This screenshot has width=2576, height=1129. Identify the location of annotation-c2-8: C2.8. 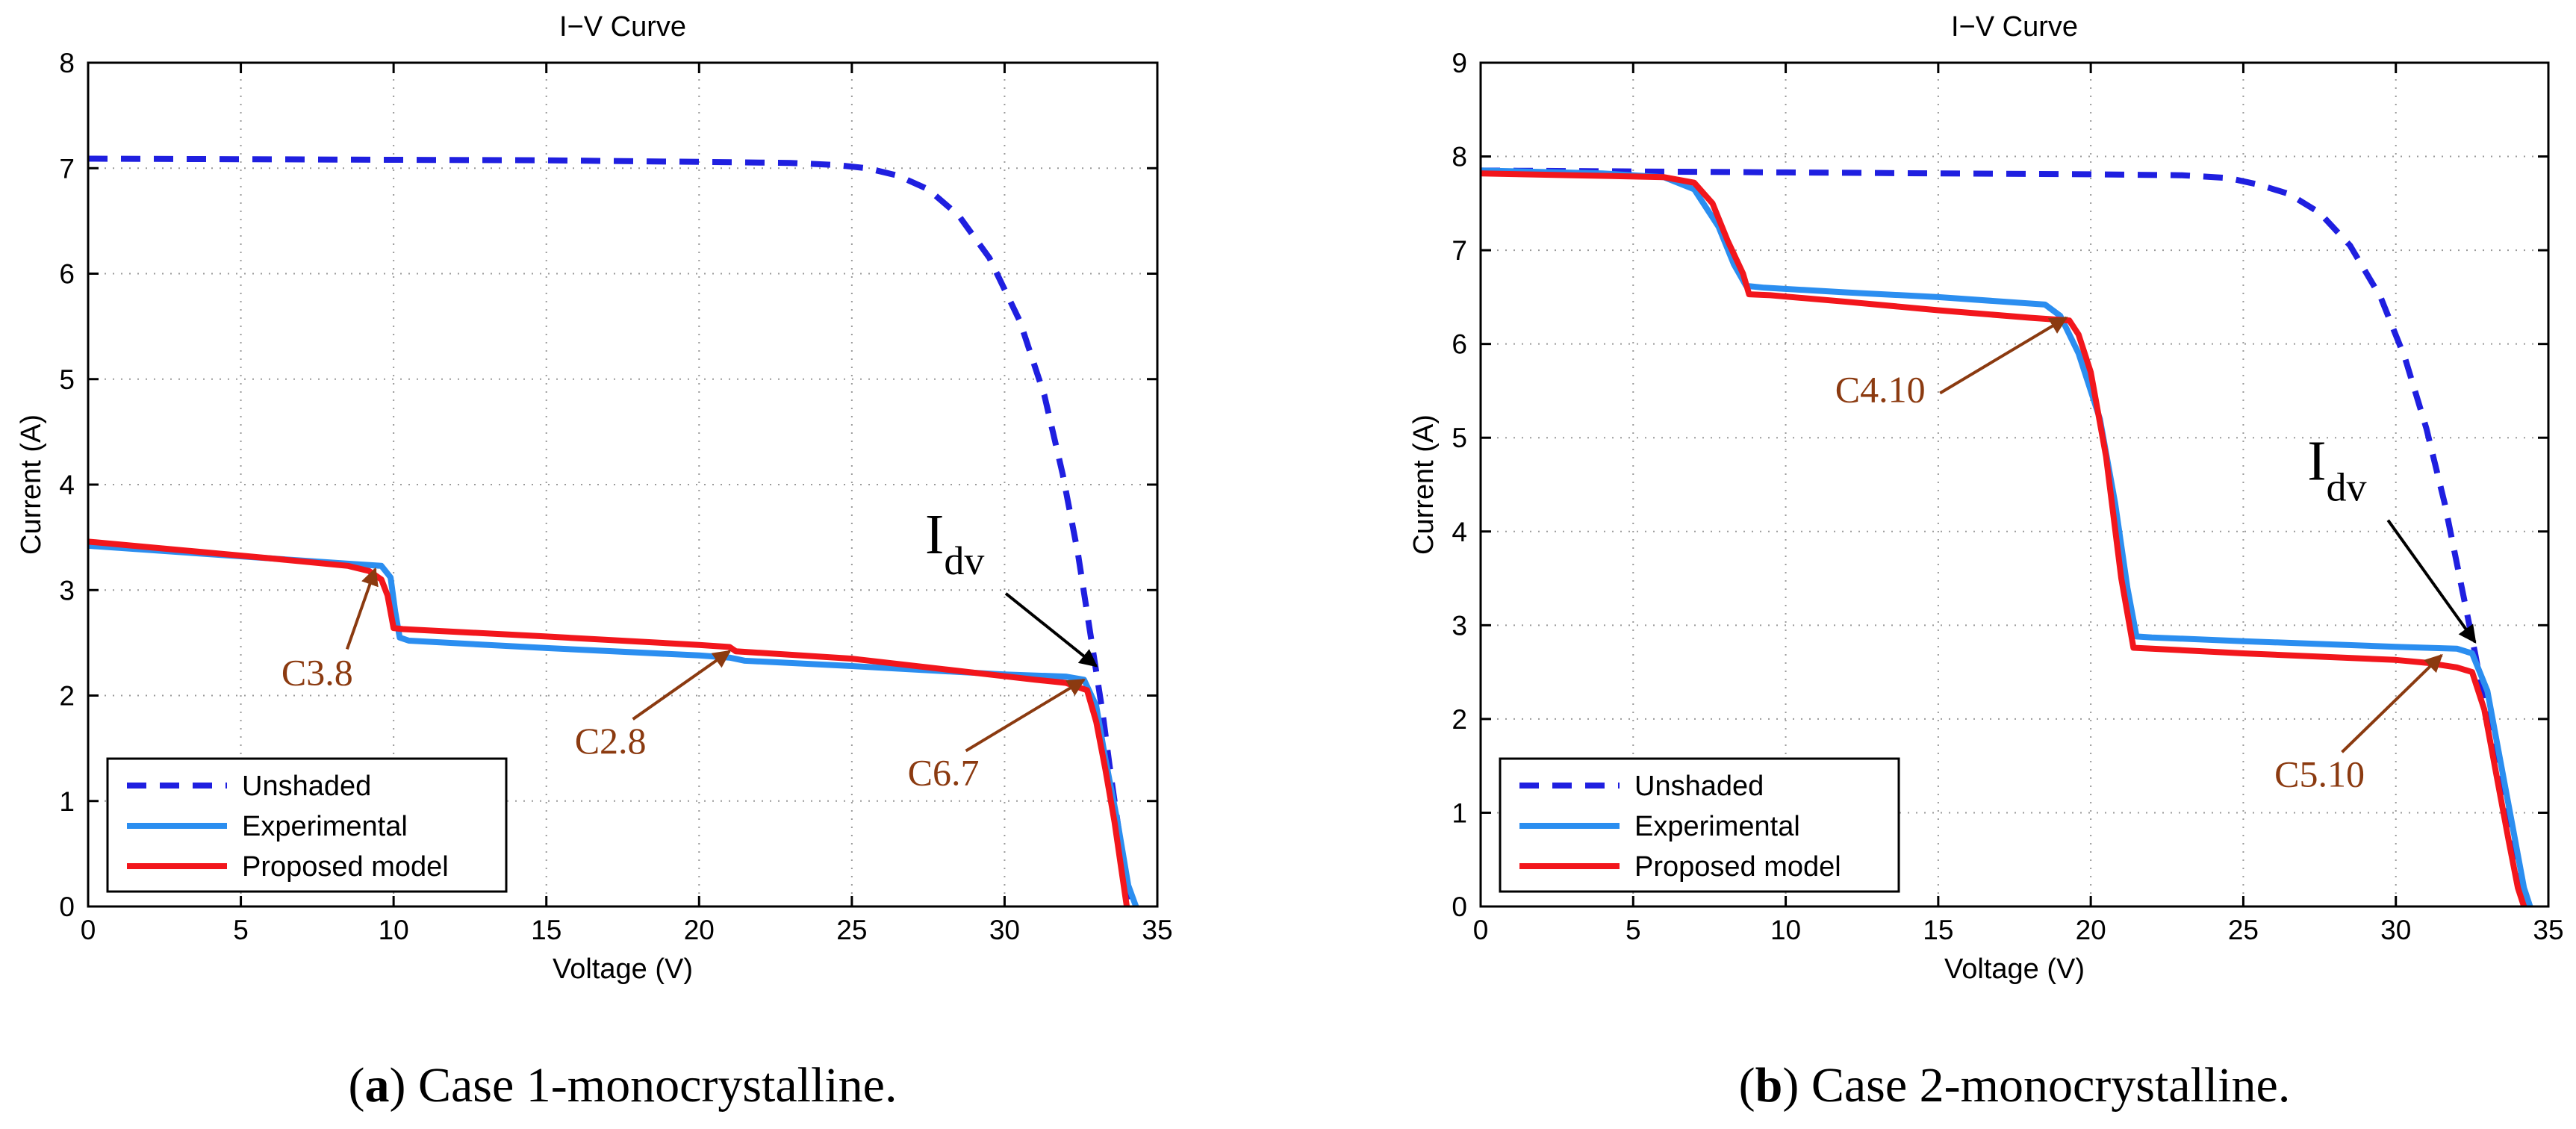
(653, 706).